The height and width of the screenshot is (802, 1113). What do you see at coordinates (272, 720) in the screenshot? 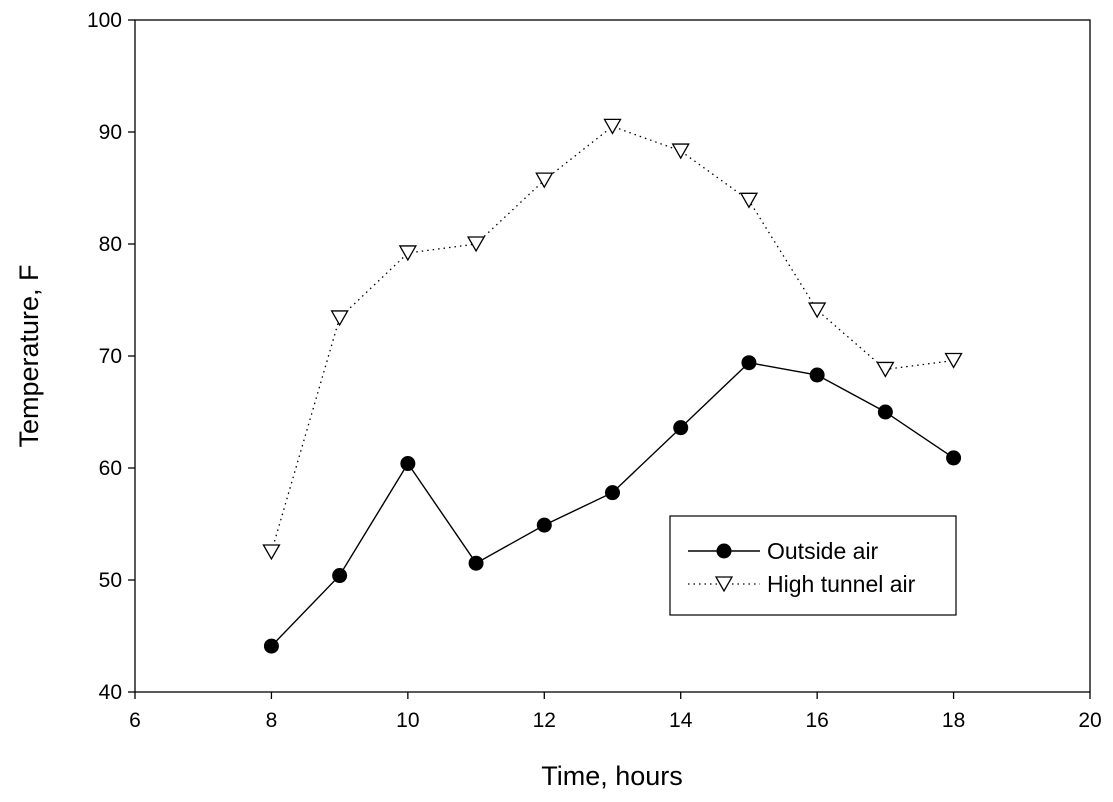
I see `x-tick-label: 8` at bounding box center [272, 720].